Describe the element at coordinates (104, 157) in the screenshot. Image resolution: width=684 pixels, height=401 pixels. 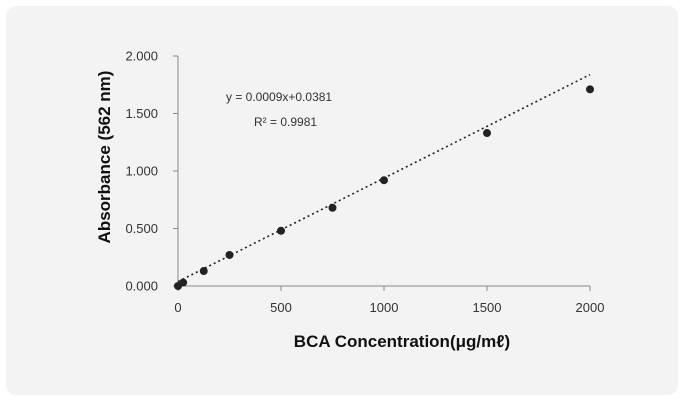
I see `y-axis-title: Absorbance (562 nm)` at that location.